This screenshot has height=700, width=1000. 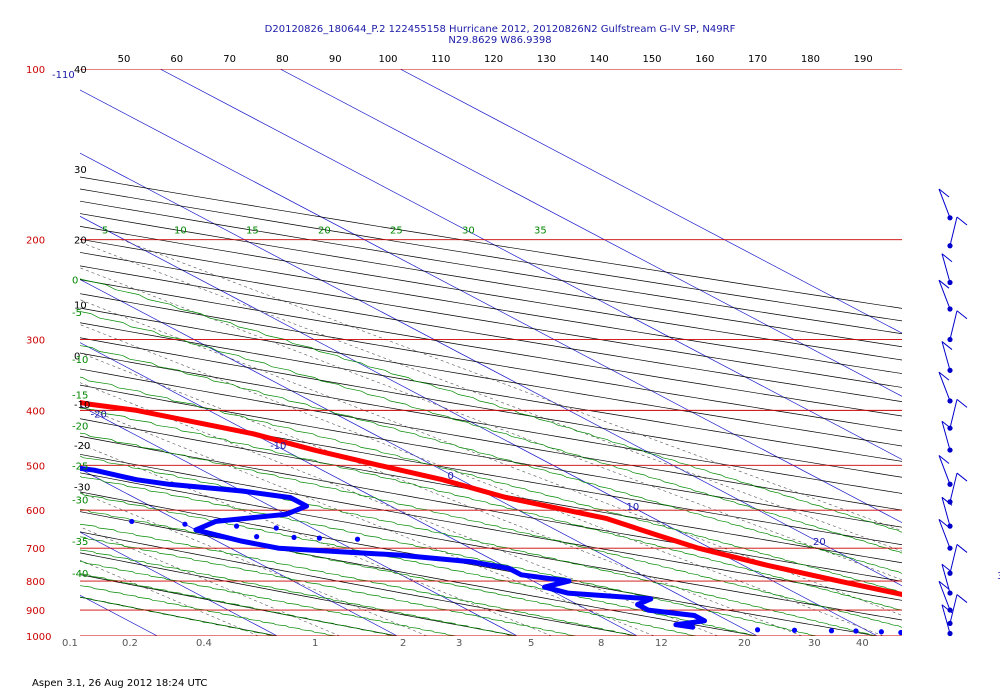 What do you see at coordinates (757, 59) in the screenshot?
I see `top-tick-label: 170` at bounding box center [757, 59].